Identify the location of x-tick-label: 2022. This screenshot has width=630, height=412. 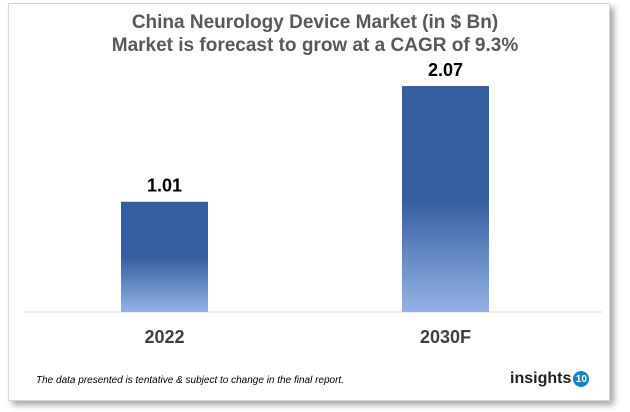
(164, 337).